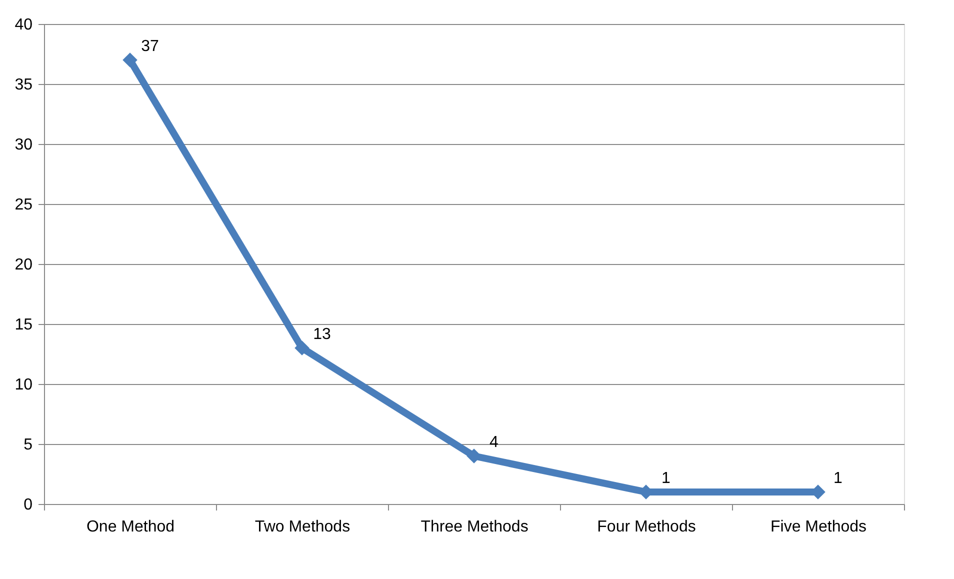 Image resolution: width=954 pixels, height=579 pixels. I want to click on data-label: 37, so click(150, 46).